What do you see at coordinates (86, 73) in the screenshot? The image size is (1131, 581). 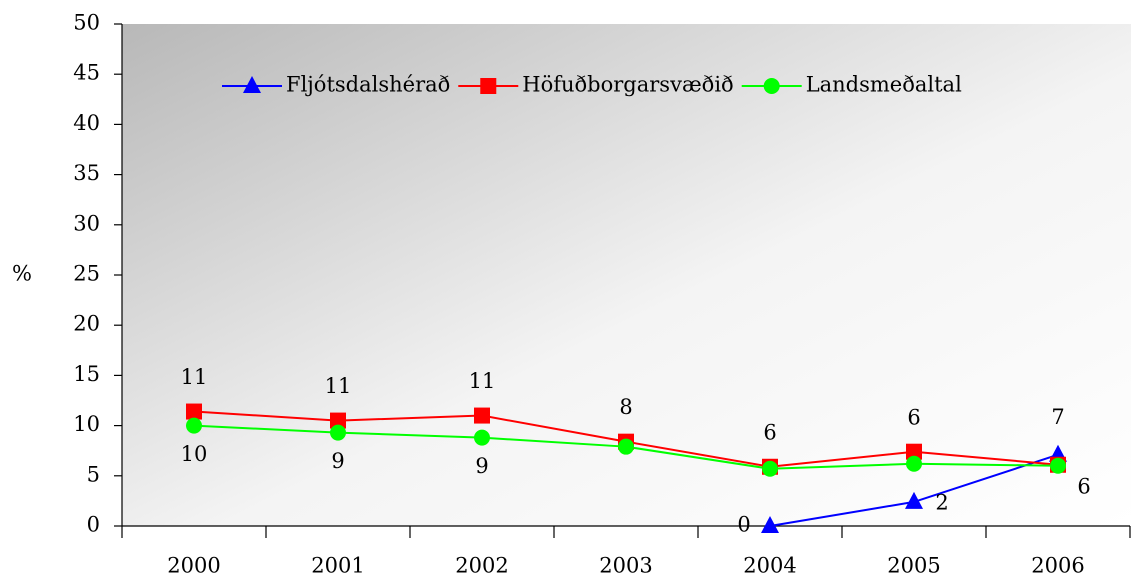 I see `y-tick-label: 45` at bounding box center [86, 73].